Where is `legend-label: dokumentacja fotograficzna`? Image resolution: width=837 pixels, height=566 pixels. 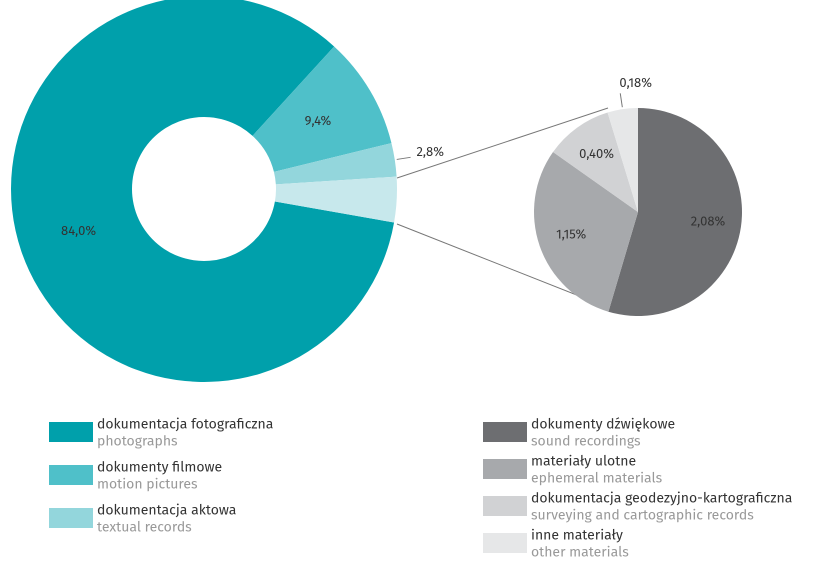
legend-label: dokumentacja fotograficzna is located at coordinates (185, 424).